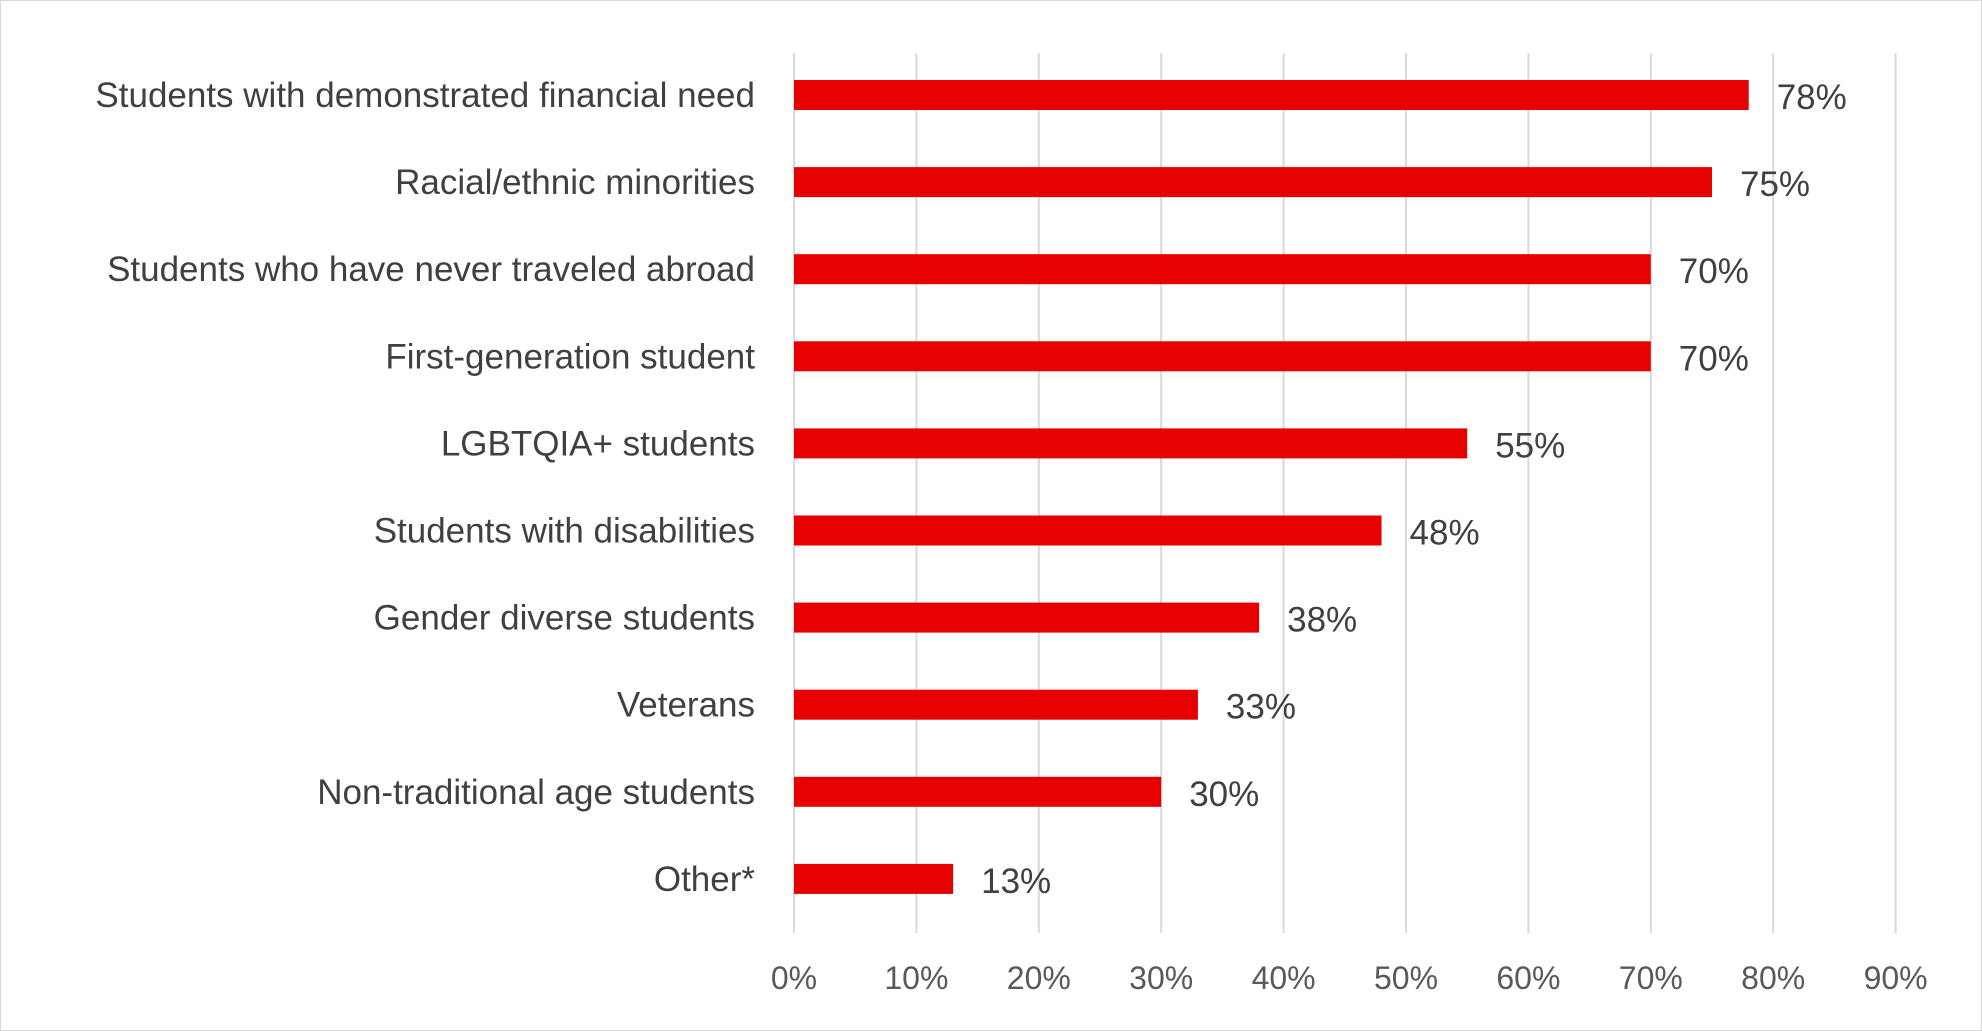 The height and width of the screenshot is (1031, 1982). I want to click on data-label: 48%, so click(1445, 533).